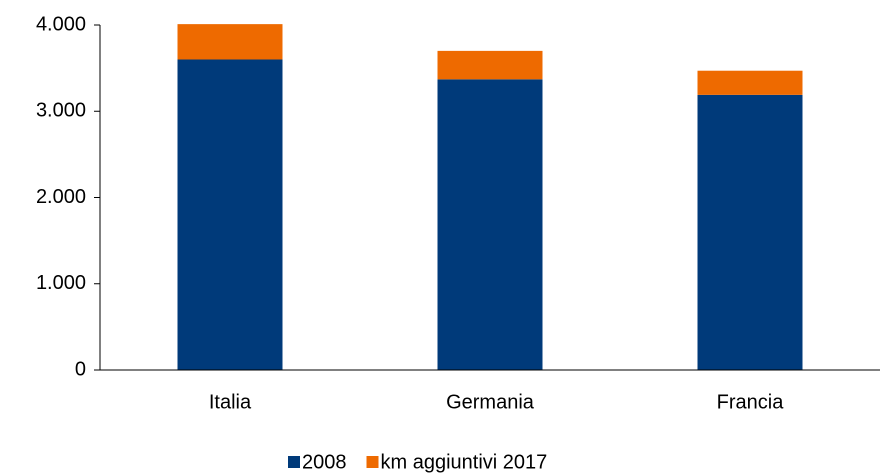 Image resolution: width=886 pixels, height=476 pixels. Describe the element at coordinates (61, 111) in the screenshot. I see `y-tick-label: 3.000` at that location.